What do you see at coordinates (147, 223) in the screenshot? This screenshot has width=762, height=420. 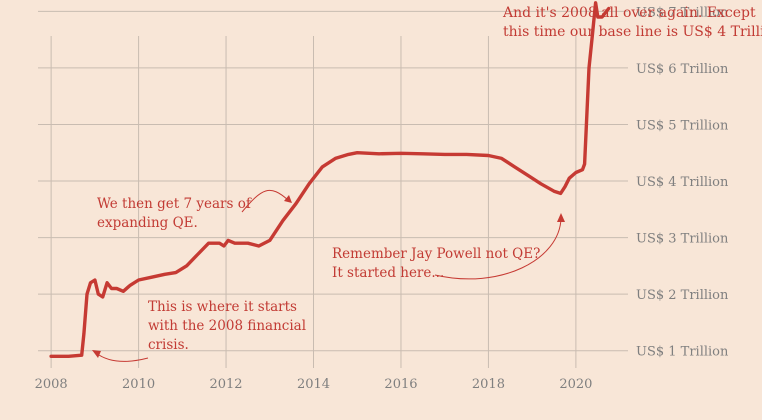 I see `annotation-qe-line-2: expanding QE.` at bounding box center [147, 223].